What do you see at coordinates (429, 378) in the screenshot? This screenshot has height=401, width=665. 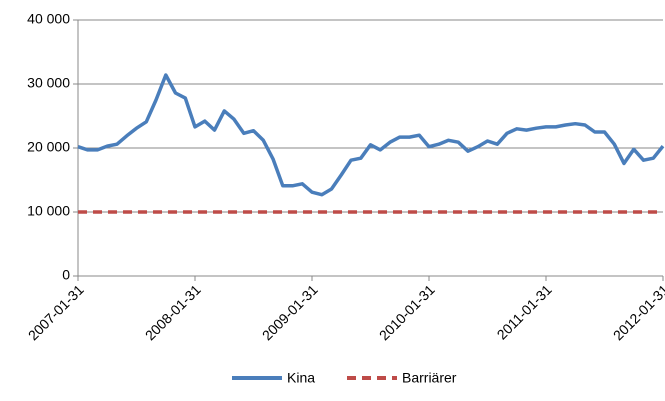 I see `legend-label: Barriärer` at bounding box center [429, 378].